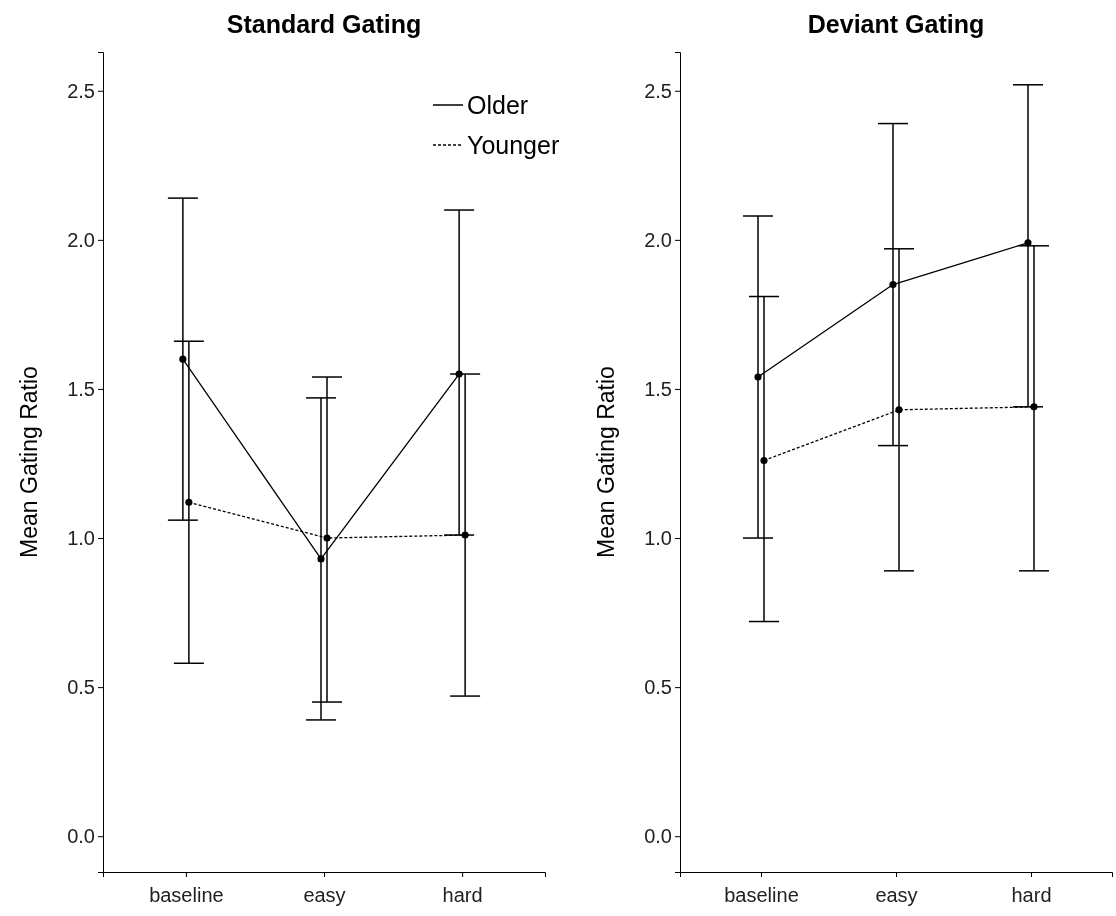  I want to click on chart-title: Deviant Gating, so click(896, 24).